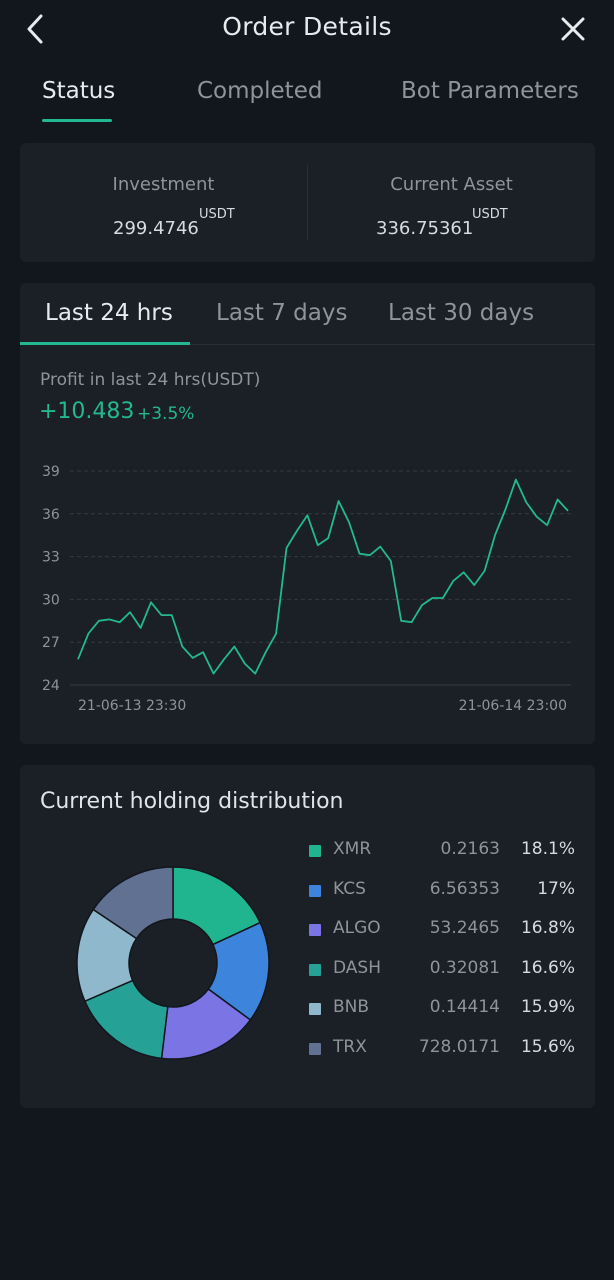  I want to click on legend-percent: 16.8%, so click(547, 928).